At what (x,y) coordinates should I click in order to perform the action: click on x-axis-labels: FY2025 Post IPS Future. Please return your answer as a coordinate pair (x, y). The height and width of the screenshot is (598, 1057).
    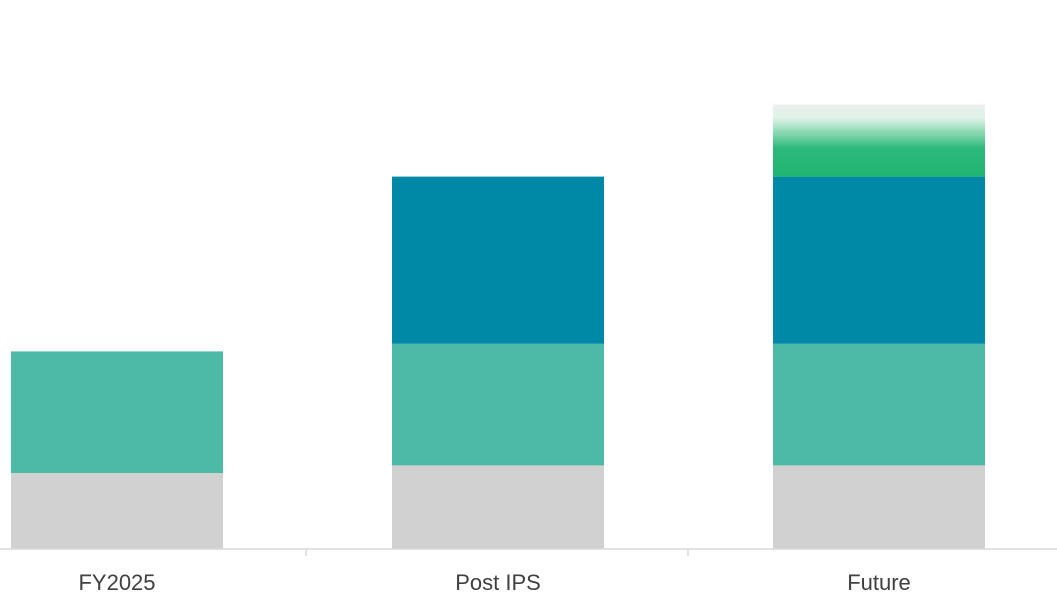
    Looking at the image, I should click on (494, 582).